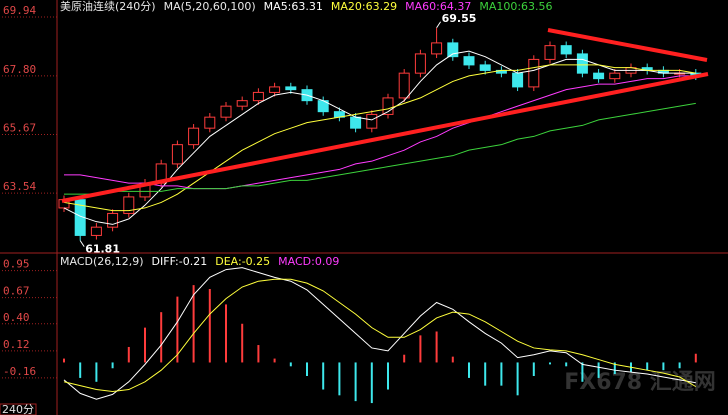  I want to click on y-tick-label: 0.12, so click(16, 344).